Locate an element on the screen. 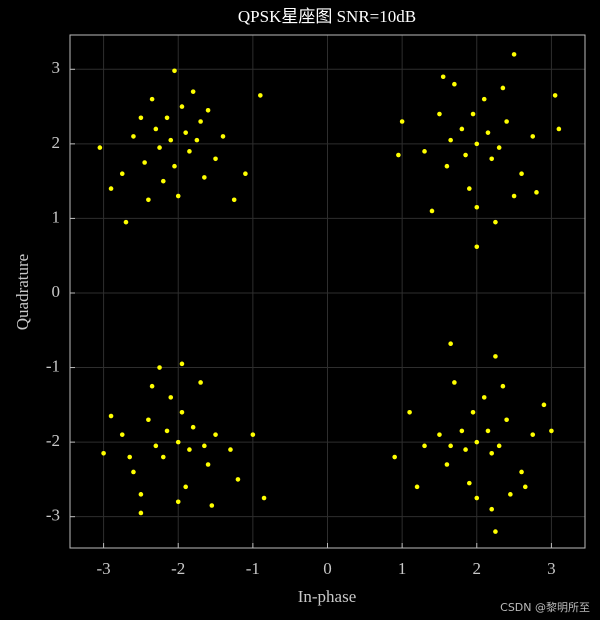 This screenshot has width=600, height=620. y-tick-label: -1 is located at coordinates (53, 365).